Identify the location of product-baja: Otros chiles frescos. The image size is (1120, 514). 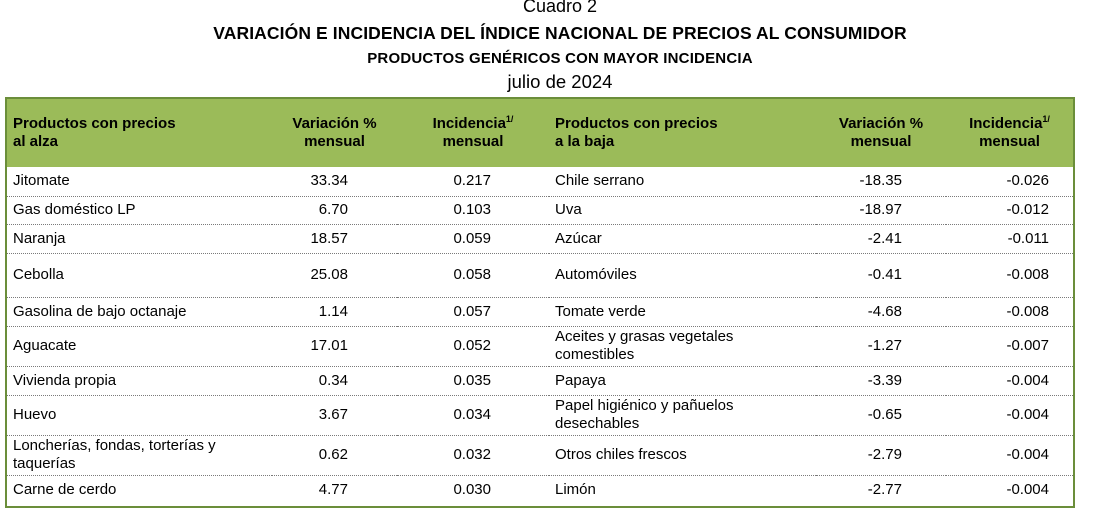
(682, 455).